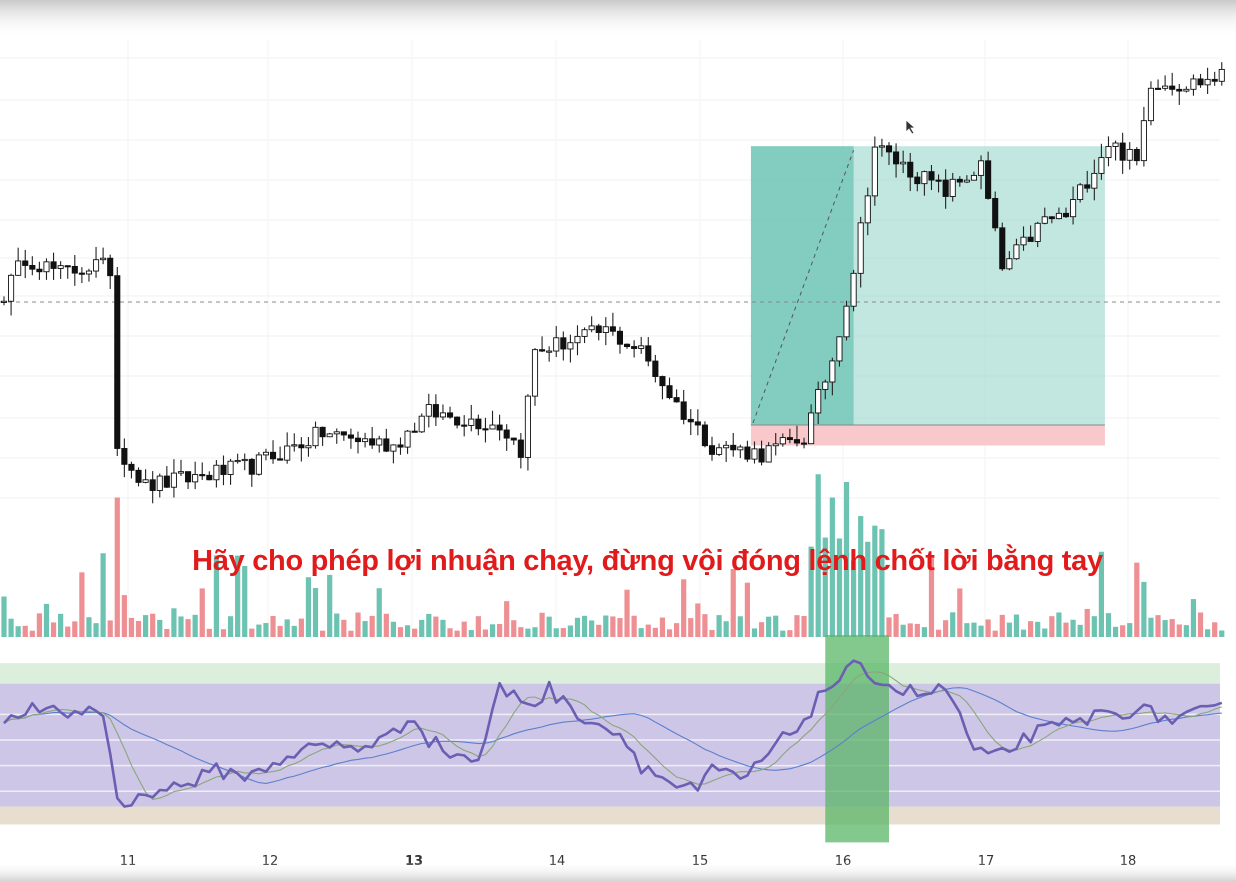 The image size is (1236, 881). What do you see at coordinates (927, 296) in the screenshot?
I see `position-zones` at bounding box center [927, 296].